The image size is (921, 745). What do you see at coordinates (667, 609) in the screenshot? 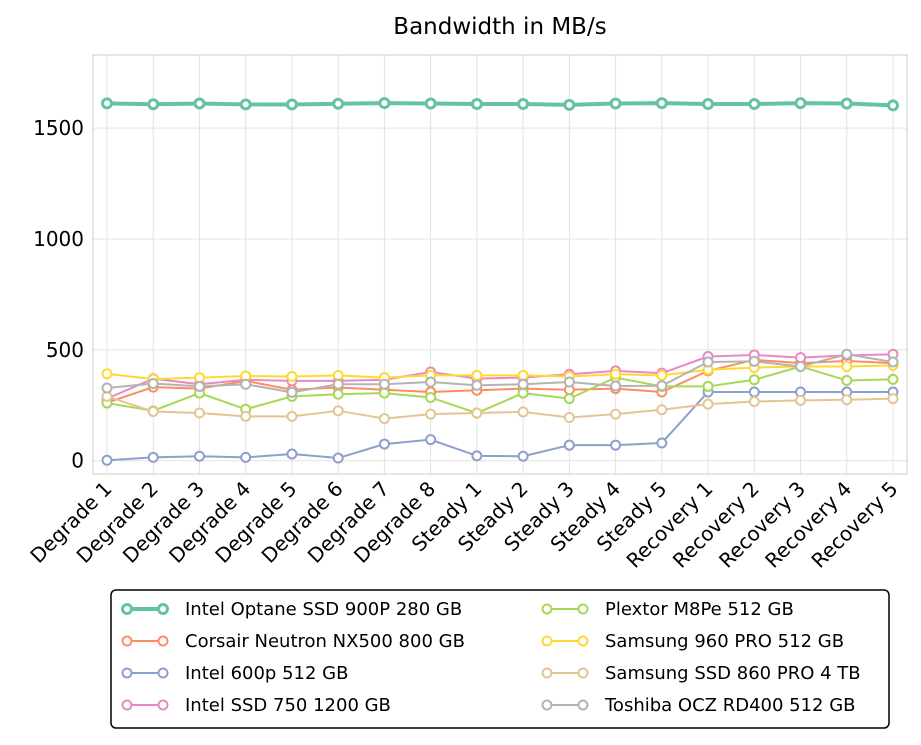
I see `legend-item: Plextor M8Pe 512 GB` at bounding box center [667, 609].